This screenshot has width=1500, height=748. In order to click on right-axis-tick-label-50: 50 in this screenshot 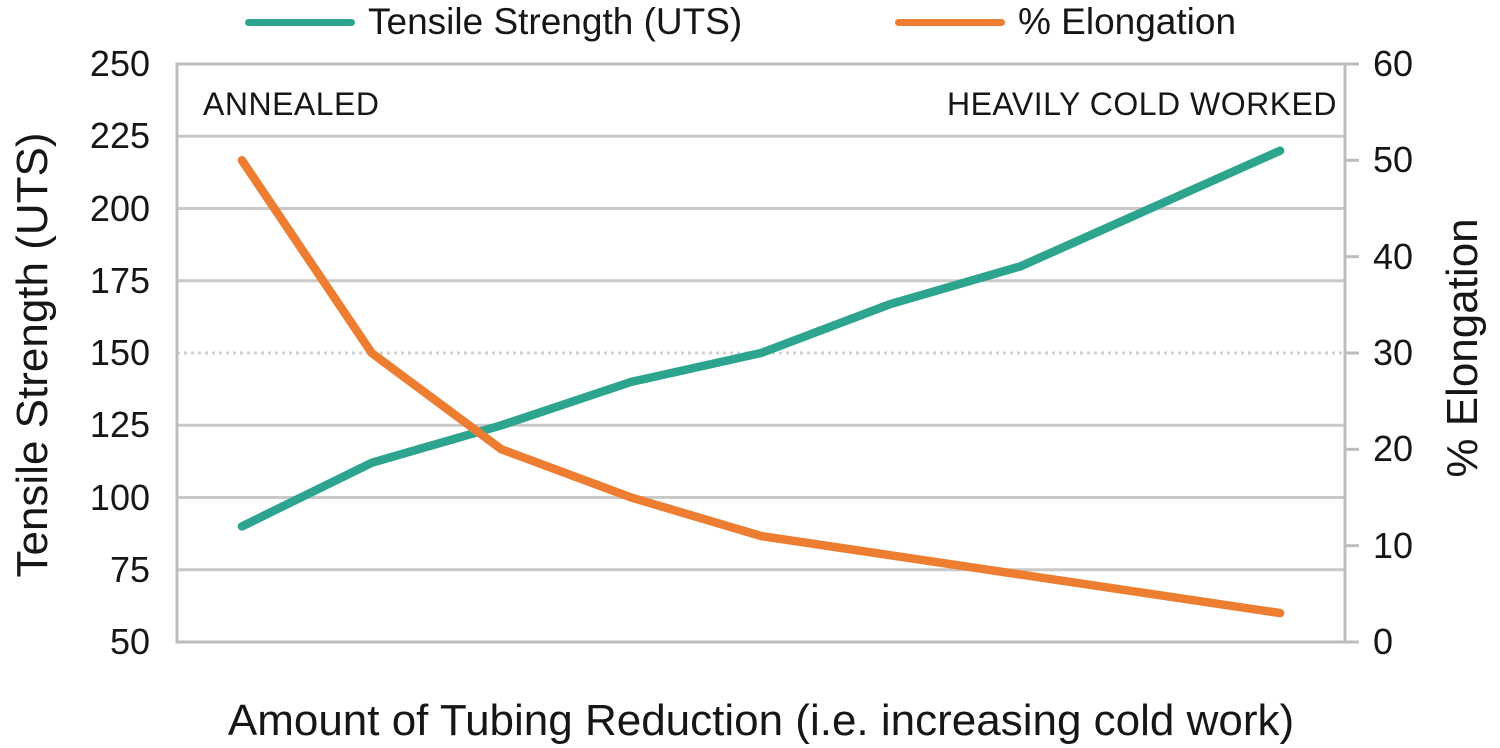, I will do `click(1393, 160)`.